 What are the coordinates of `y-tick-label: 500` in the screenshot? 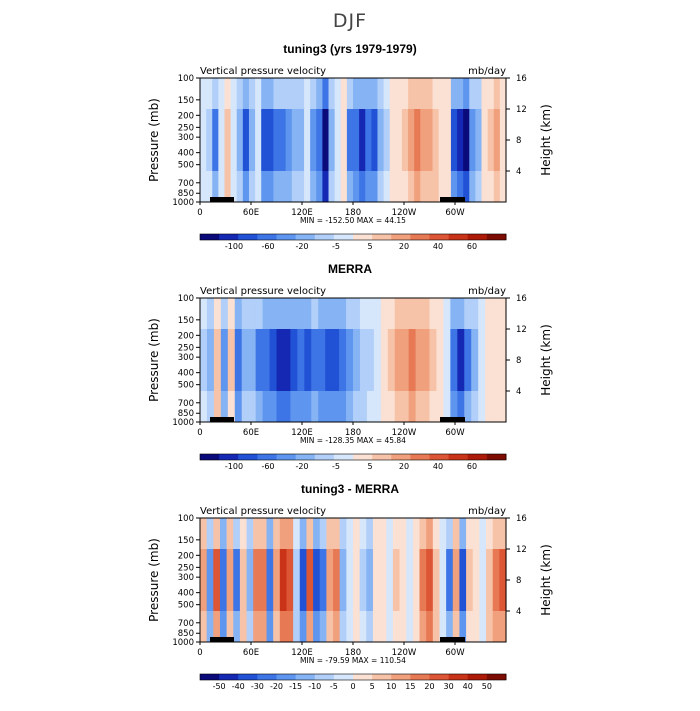 It's located at (186, 166).